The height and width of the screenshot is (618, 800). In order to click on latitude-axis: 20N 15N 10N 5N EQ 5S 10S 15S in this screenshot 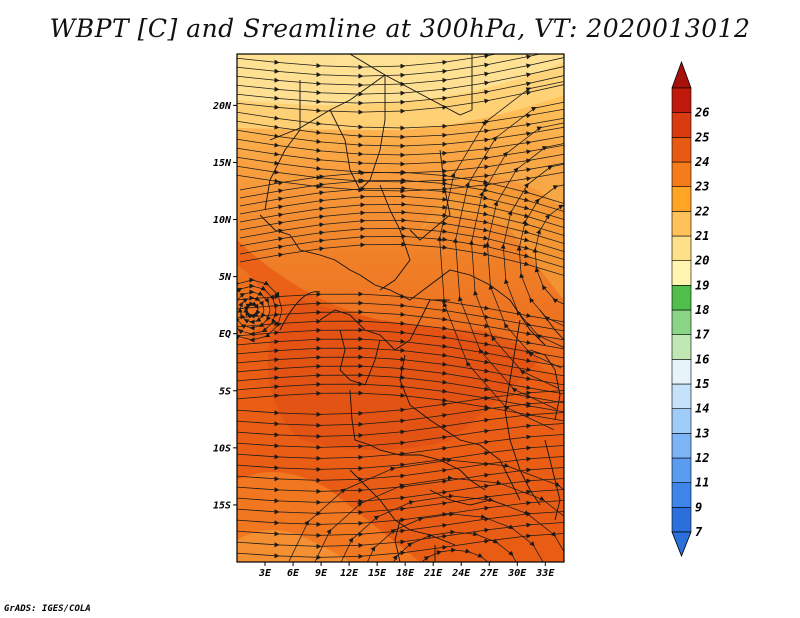, I will do `click(224, 306)`.